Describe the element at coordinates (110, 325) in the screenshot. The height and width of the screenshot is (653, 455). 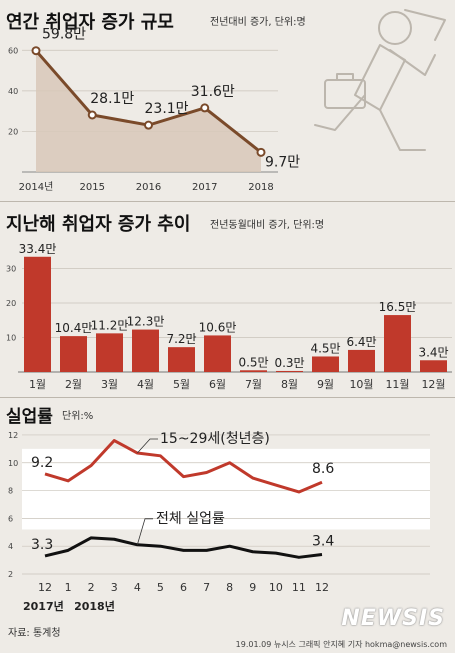
I see `bar-value-label: 11.2만` at that location.